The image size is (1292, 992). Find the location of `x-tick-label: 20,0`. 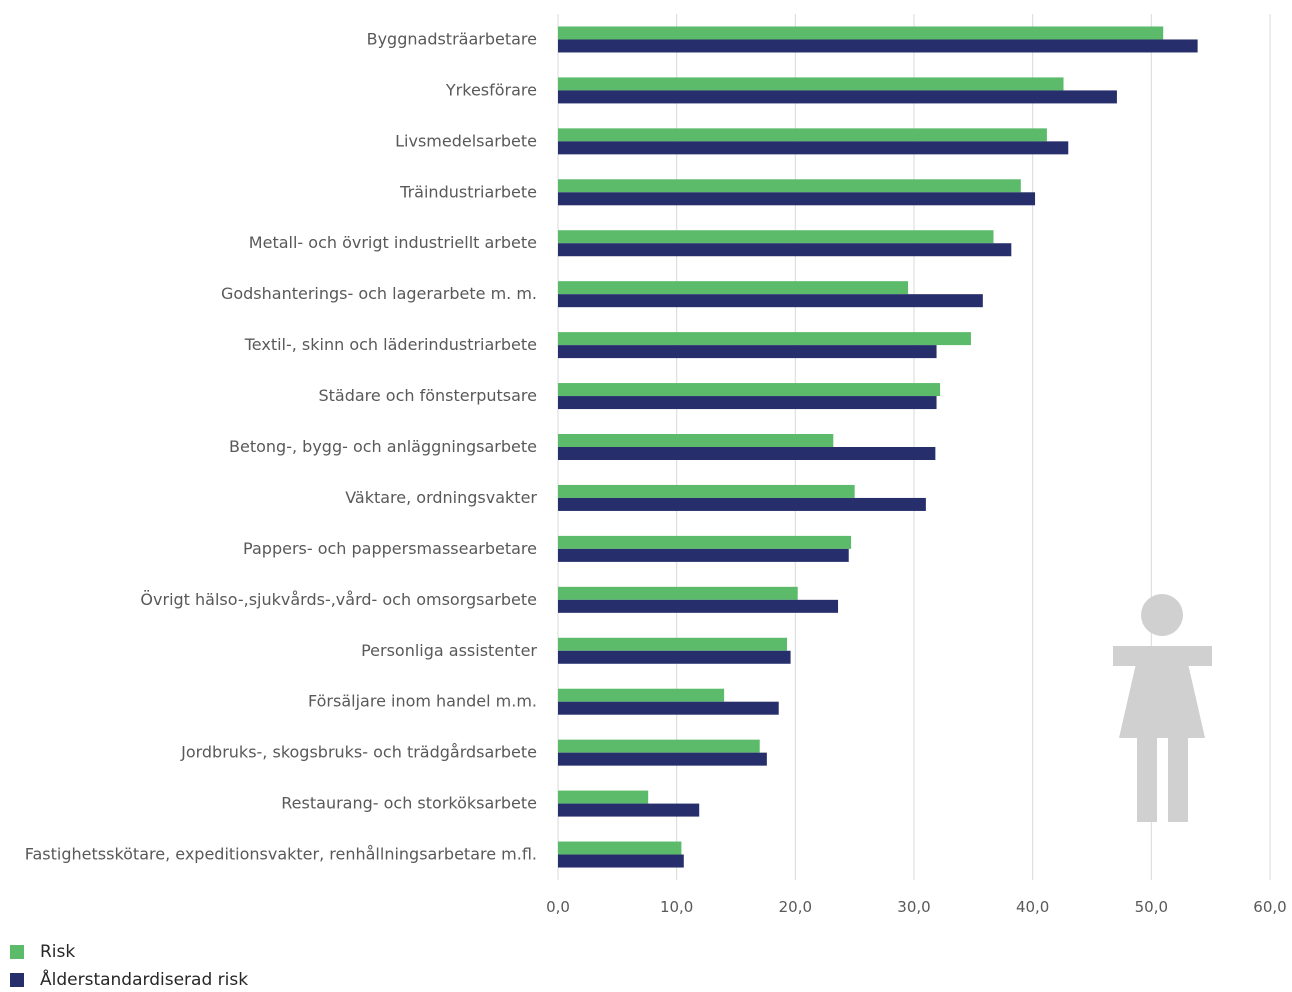

x-tick-label: 20,0 is located at coordinates (795, 907).